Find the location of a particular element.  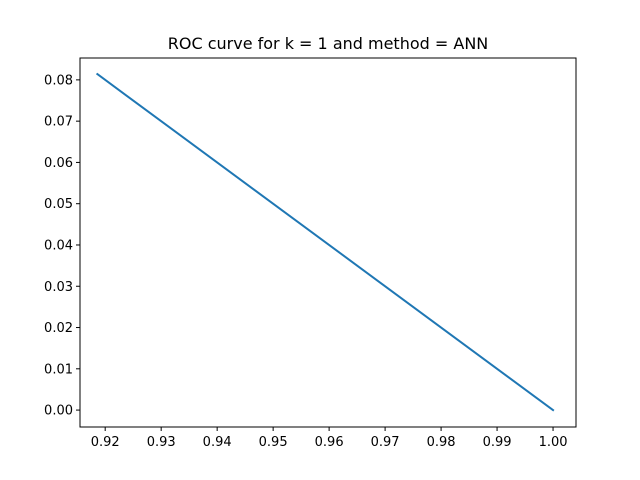

y-tick-label: 0.07 is located at coordinates (58, 122).